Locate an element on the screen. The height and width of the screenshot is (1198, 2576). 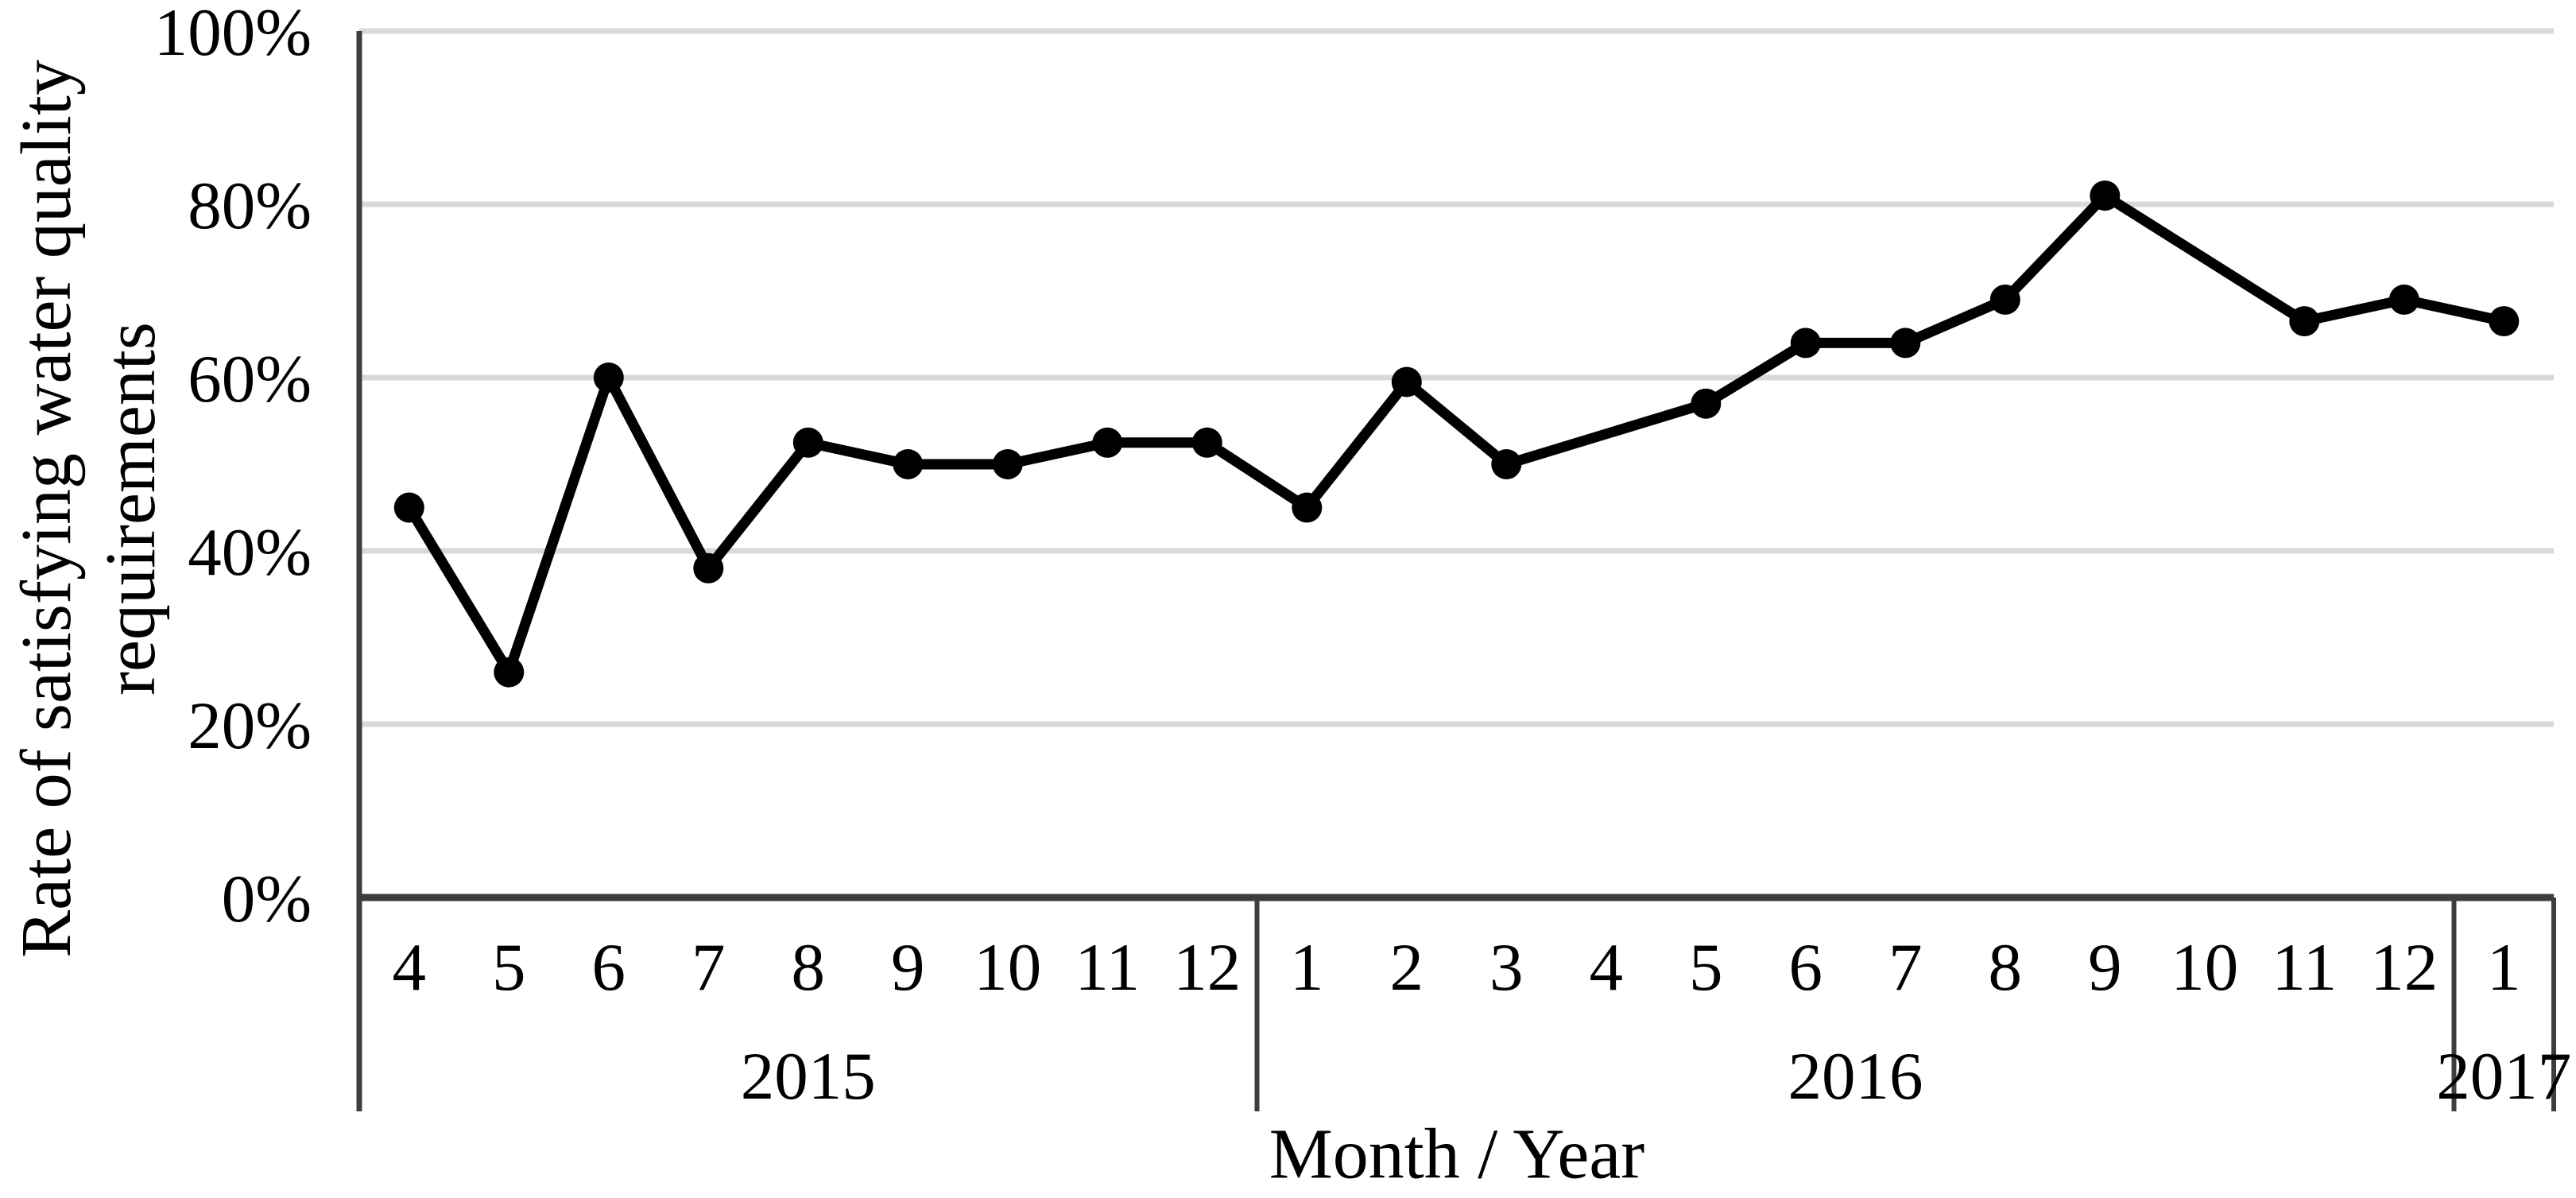
y-tick-label: 20% is located at coordinates (250, 725).